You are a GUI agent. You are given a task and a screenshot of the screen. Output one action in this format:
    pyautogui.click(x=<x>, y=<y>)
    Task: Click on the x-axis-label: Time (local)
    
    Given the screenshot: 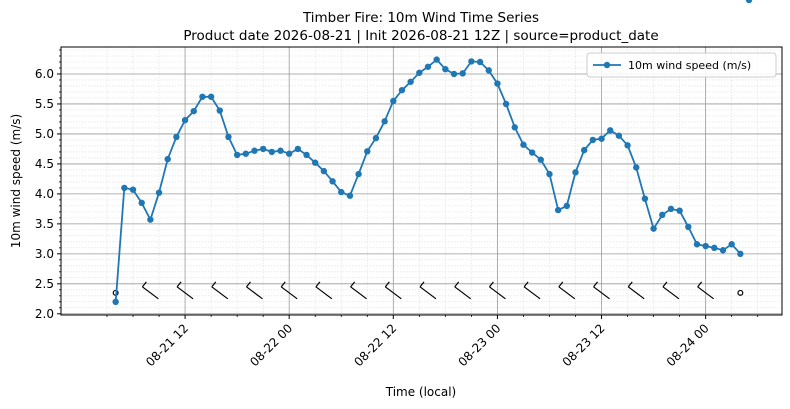 What is the action you would take?
    pyautogui.click(x=421, y=392)
    